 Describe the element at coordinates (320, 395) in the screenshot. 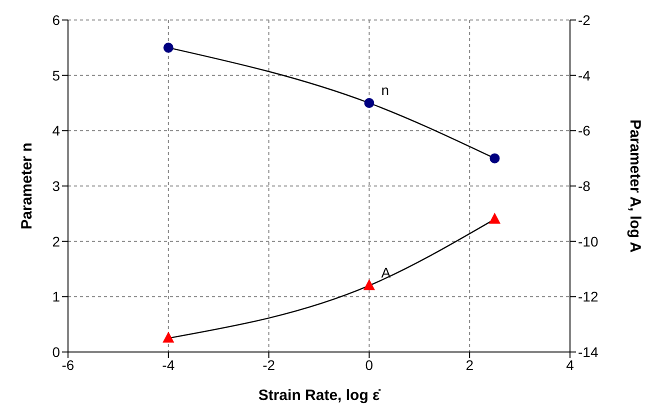

I see `x-axis-title: Strain Rate, log ε̇` at that location.